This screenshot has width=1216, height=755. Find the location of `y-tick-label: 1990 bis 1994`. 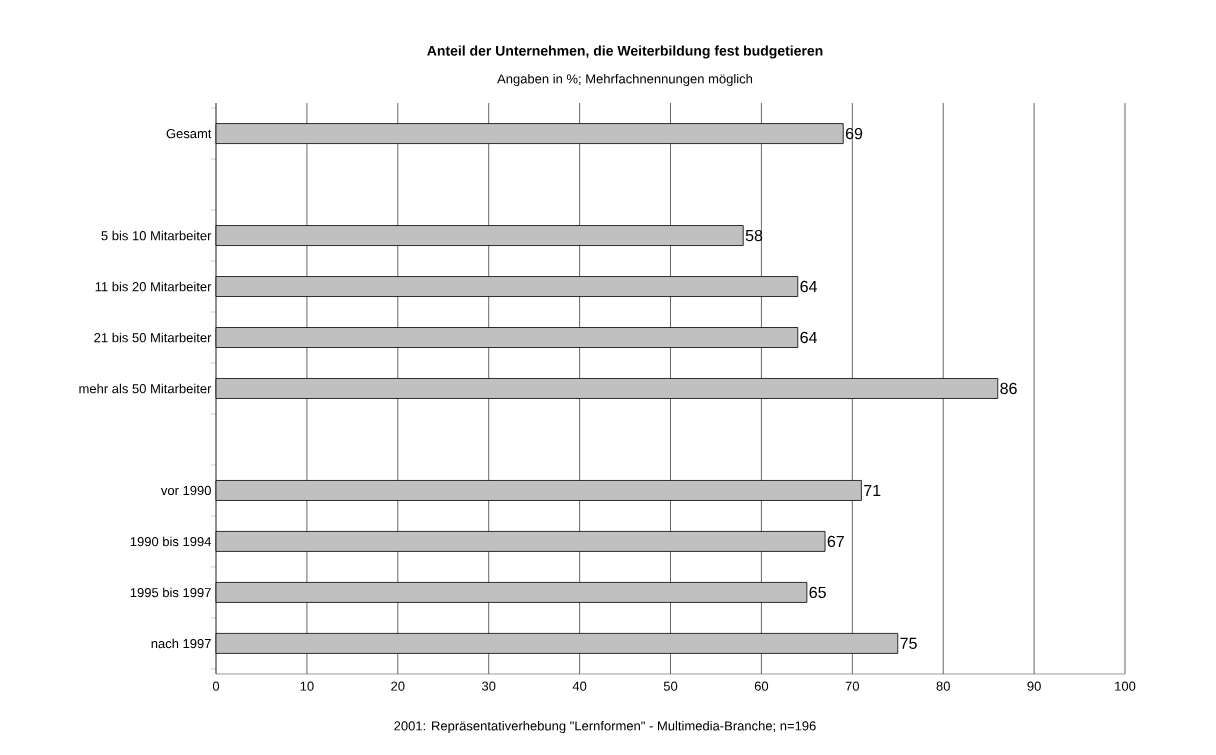

y-tick-label: 1990 bis 1994 is located at coordinates (171, 541).